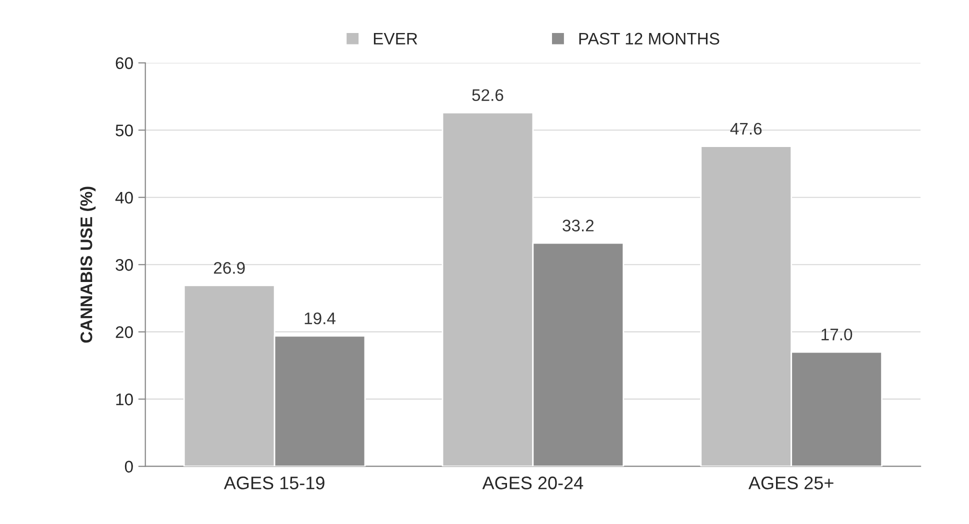 Image resolution: width=969 pixels, height=524 pixels. Describe the element at coordinates (274, 483) in the screenshot. I see `x-tick-label: AGES 15-19` at that location.